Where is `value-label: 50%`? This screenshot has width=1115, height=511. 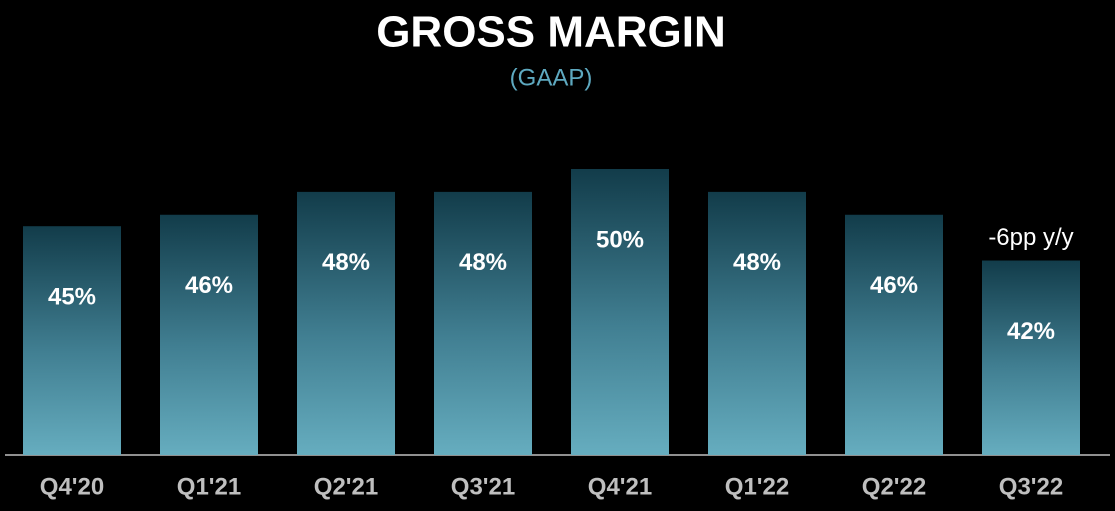
value-label: 50% is located at coordinates (620, 239).